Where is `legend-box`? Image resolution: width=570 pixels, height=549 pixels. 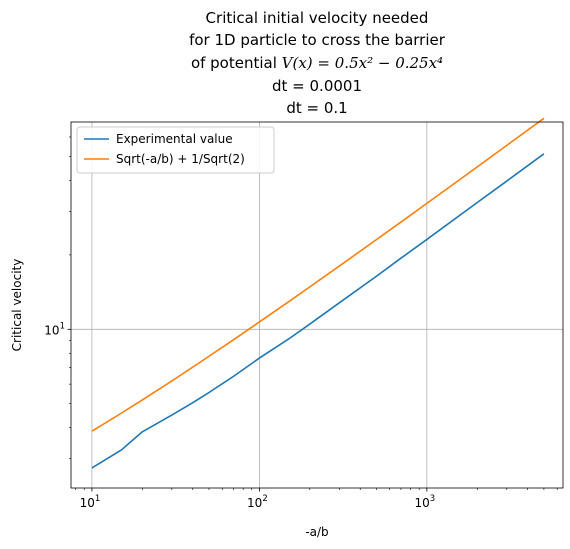 legend-box is located at coordinates (175, 150).